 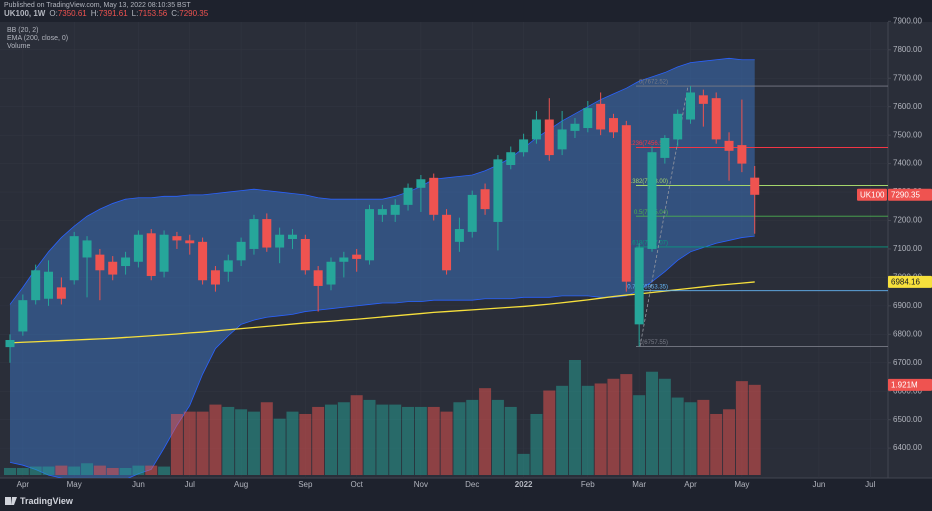 I want to click on x-tick-label: Nov, so click(x=421, y=484).